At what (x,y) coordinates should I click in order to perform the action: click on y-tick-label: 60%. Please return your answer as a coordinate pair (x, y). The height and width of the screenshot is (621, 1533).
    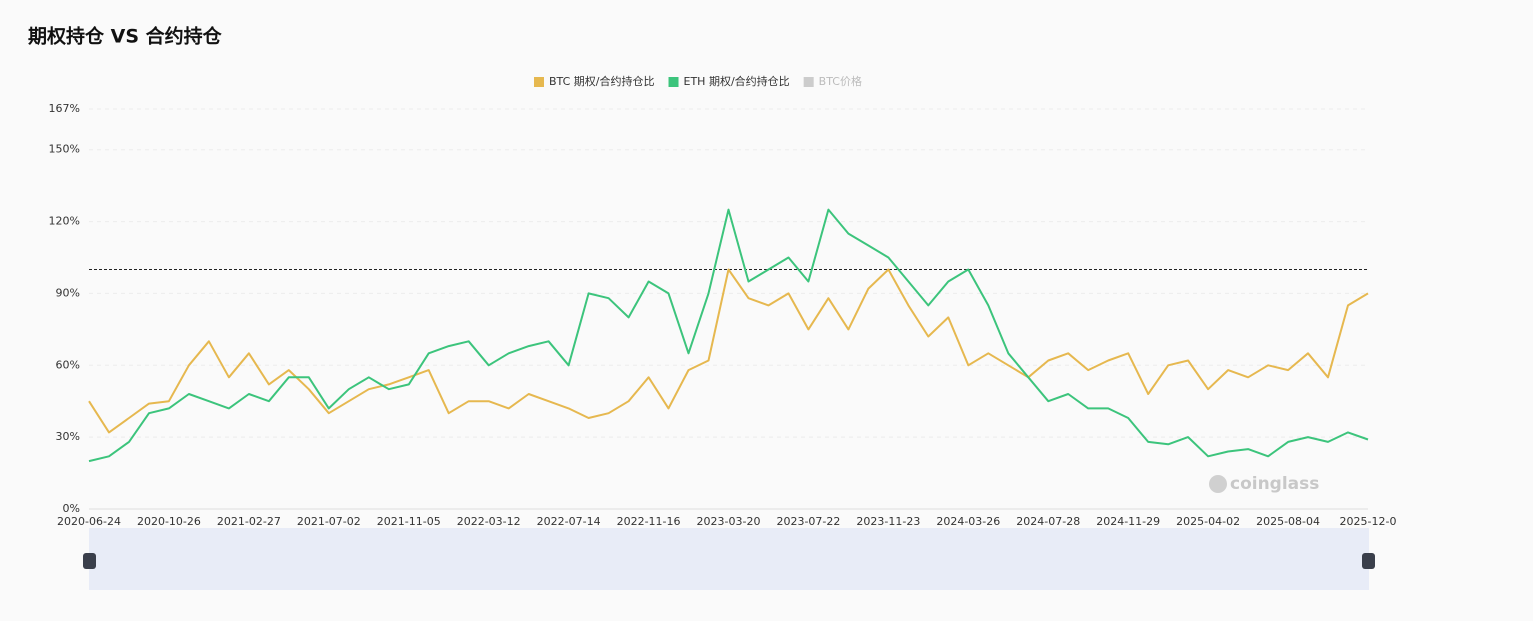
    Looking at the image, I should click on (68, 364).